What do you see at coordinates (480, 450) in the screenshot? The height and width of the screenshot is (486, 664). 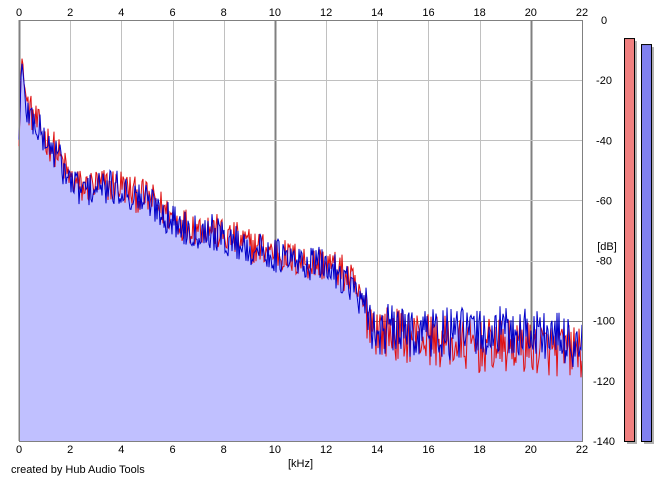 I see `x-tick-label-bottom-9: 18` at bounding box center [480, 450].